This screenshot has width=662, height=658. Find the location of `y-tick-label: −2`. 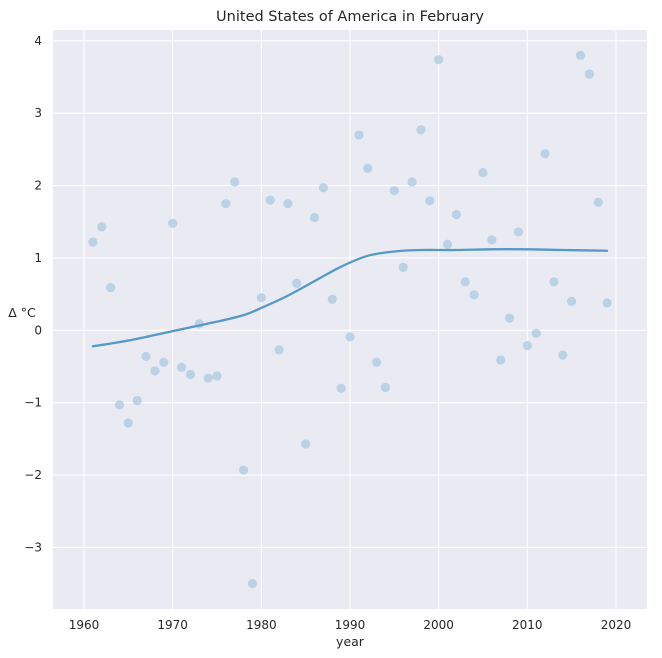

y-tick-label: −2 is located at coordinates (33, 475).